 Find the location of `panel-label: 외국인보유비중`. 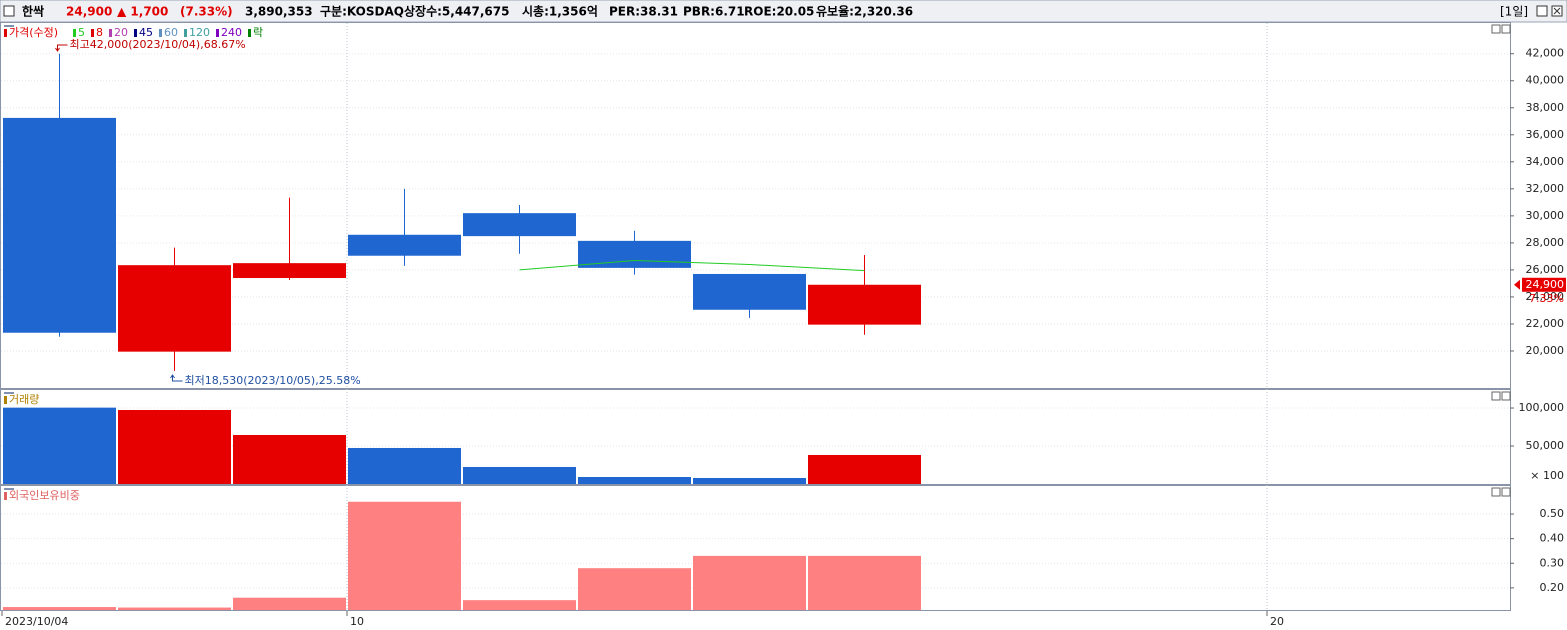

panel-label: 외국인보유비중 is located at coordinates (44, 495).